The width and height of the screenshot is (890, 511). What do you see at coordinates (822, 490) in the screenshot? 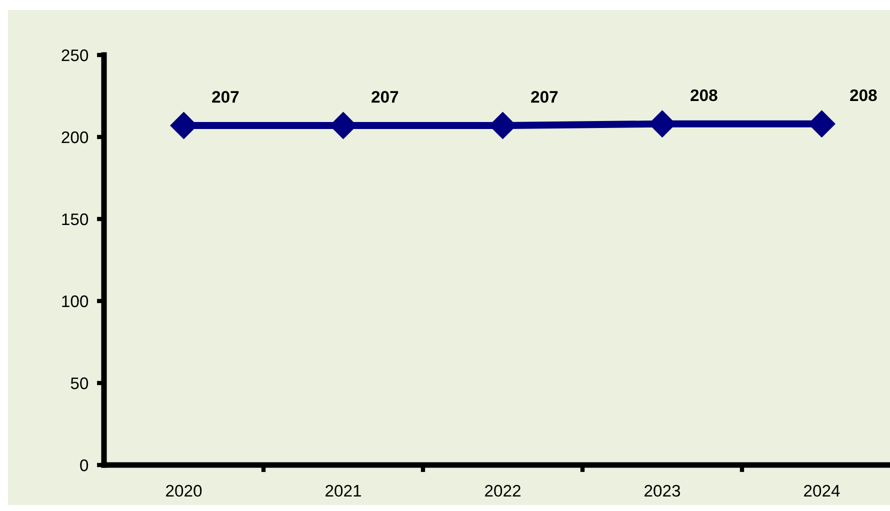
I see `x-tick-label: 2024` at bounding box center [822, 490].